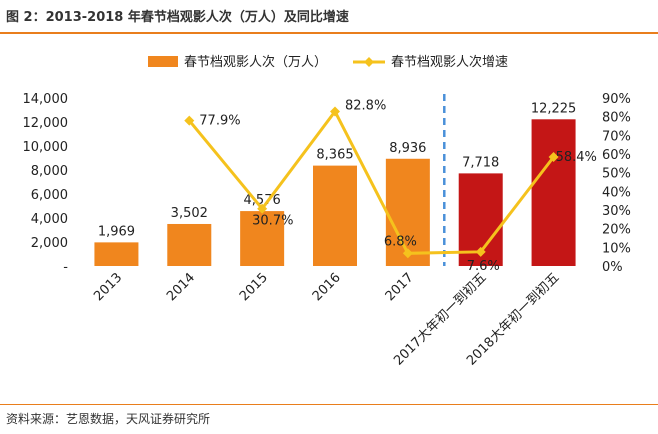 The height and width of the screenshot is (434, 658). Describe the element at coordinates (616, 248) in the screenshot. I see `right-axis-tick-label: 10%` at that location.